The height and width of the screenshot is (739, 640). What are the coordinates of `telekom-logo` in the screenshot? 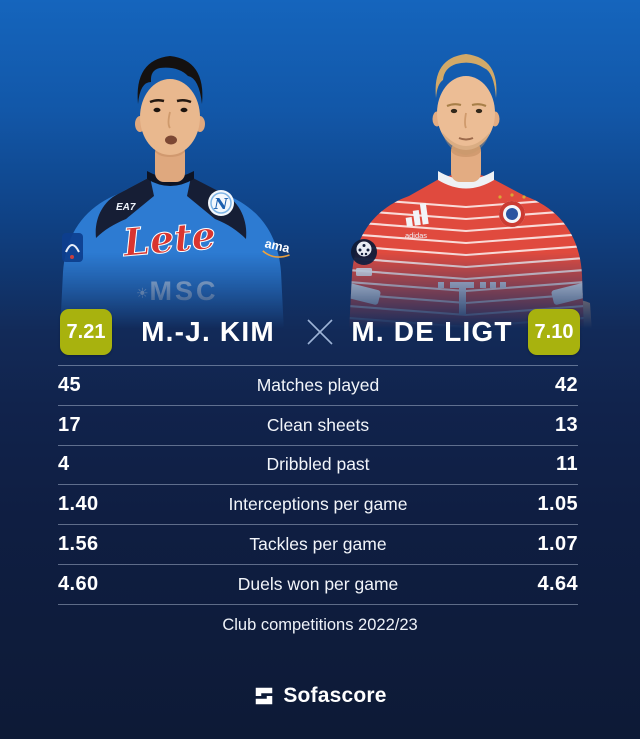 It's located at (472, 298).